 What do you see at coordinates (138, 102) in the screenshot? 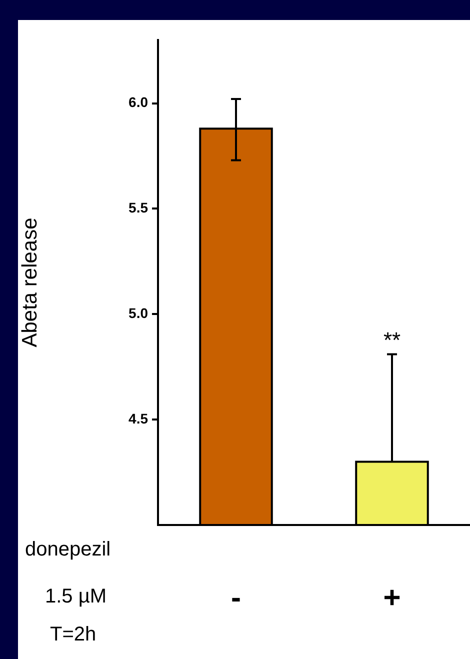
I see `y-tick-label: 6.0` at bounding box center [138, 102].